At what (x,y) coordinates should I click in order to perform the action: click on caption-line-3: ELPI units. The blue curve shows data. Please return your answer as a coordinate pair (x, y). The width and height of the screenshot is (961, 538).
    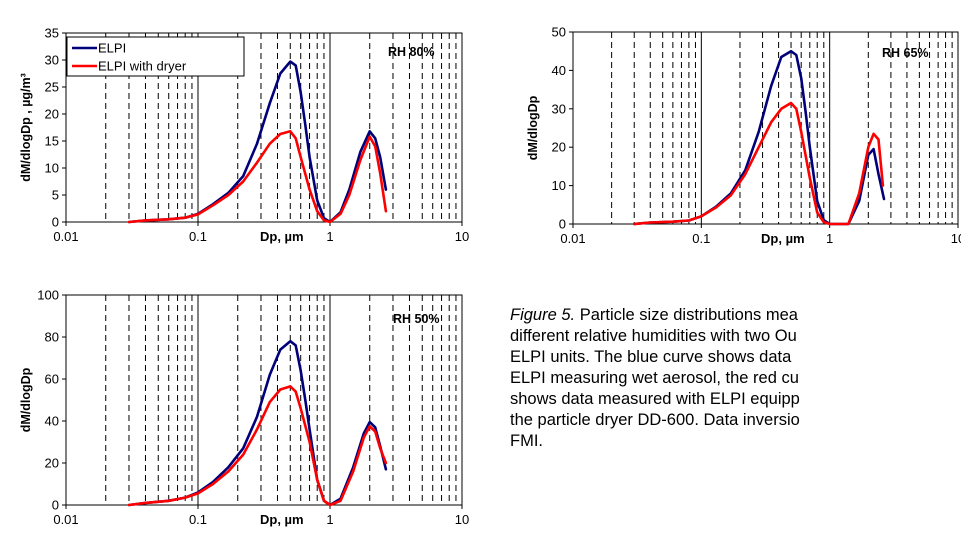
    Looking at the image, I should click on (651, 357).